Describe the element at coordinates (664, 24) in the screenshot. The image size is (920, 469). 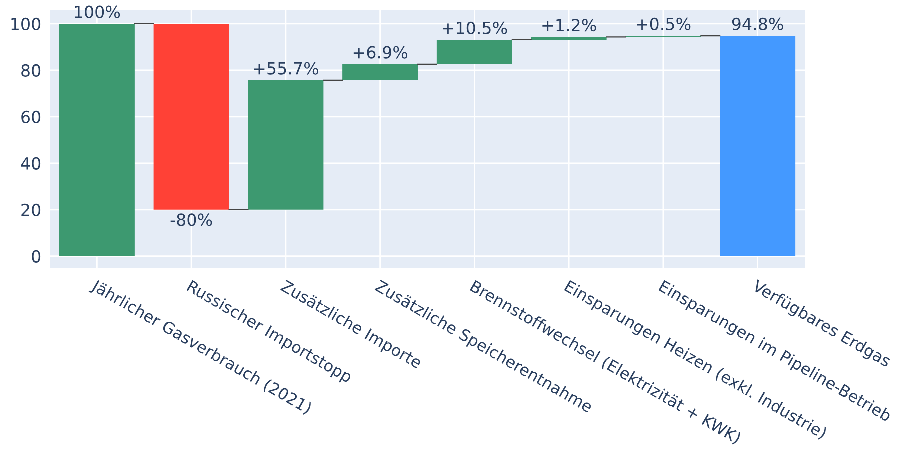
I see `data-label: +0.5%` at that location.